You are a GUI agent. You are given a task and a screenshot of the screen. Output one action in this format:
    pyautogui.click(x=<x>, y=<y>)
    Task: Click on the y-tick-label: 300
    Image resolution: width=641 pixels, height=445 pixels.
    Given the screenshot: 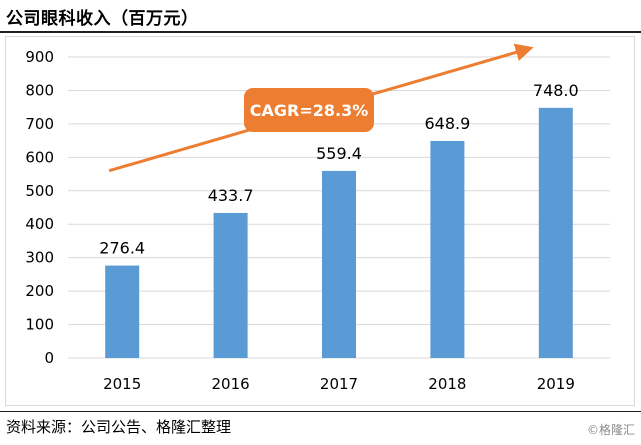 What is the action you would take?
    pyautogui.click(x=39, y=258)
    